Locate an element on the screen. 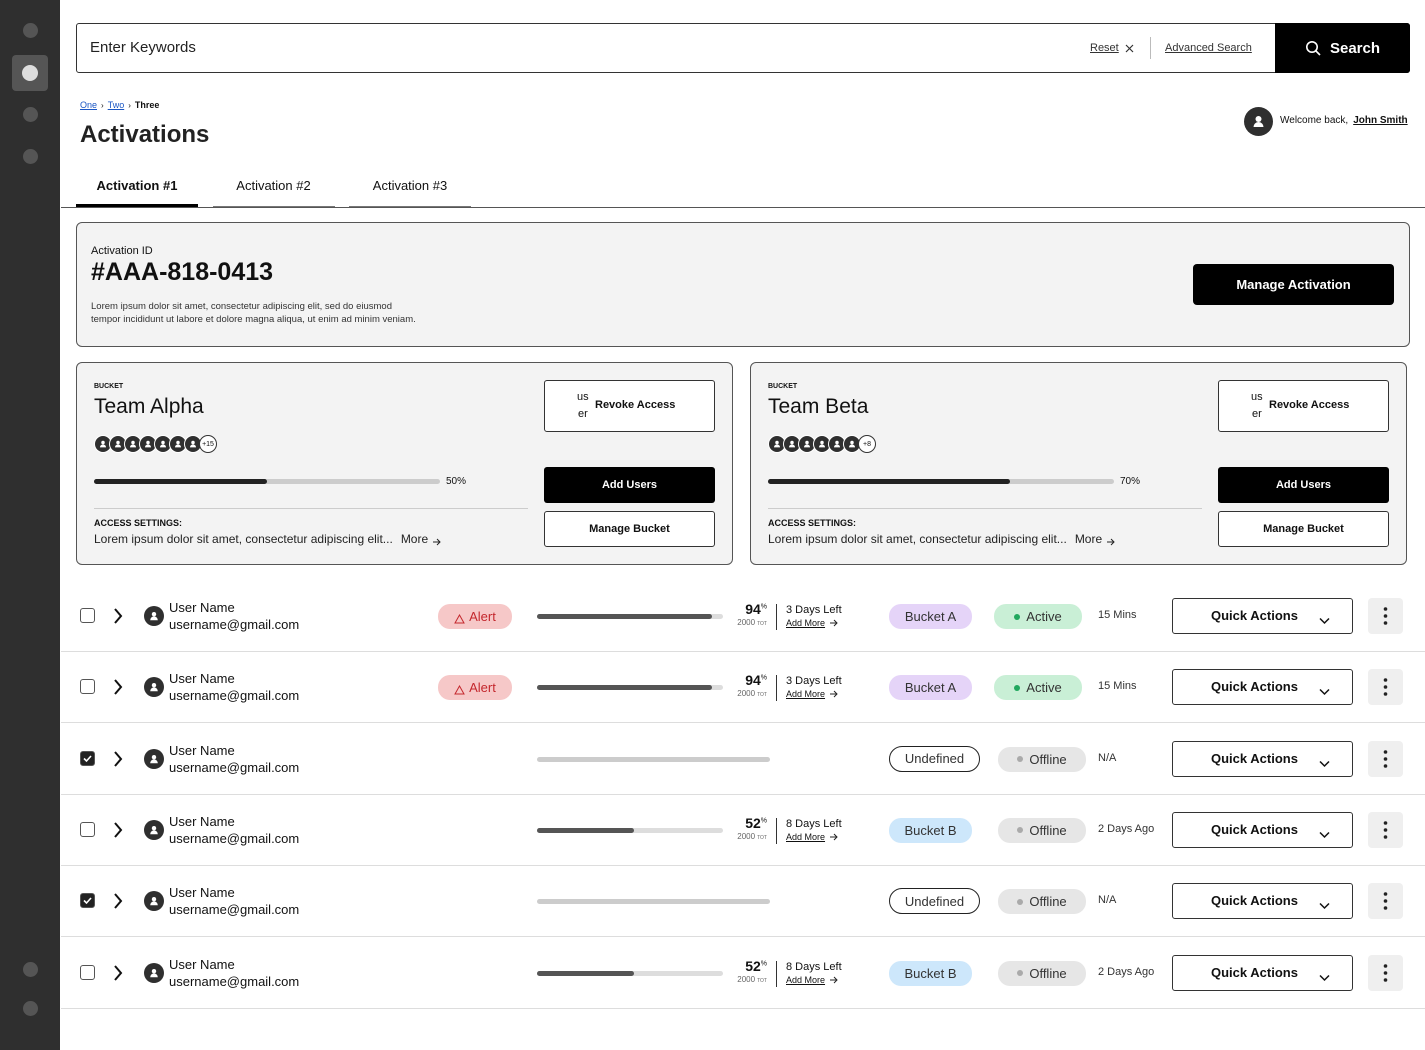  dropdown-icon is located at coordinates (1324, 906).